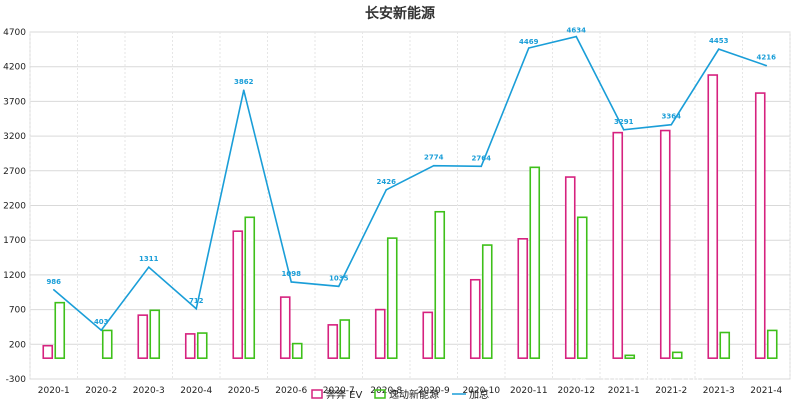 Image resolution: width=800 pixels, height=406 pixels. I want to click on x-tick-label: 2020-7, so click(339, 391).